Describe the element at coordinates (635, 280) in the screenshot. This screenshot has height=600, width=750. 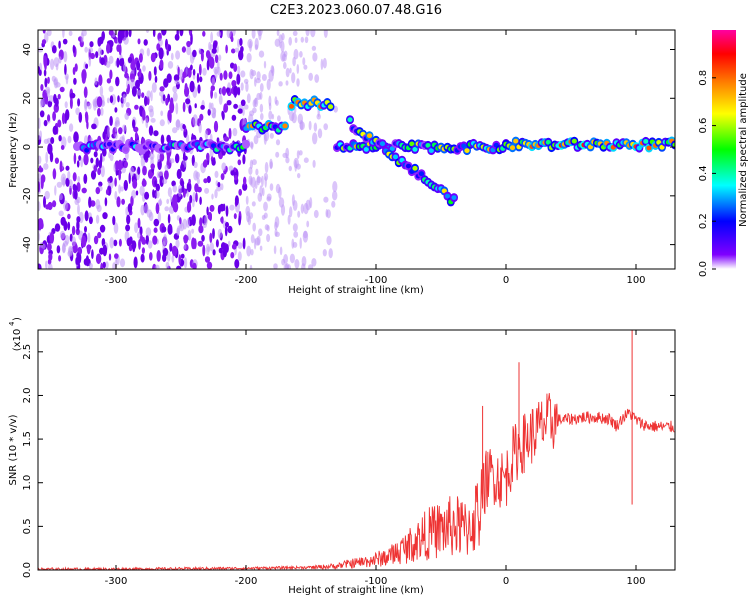
I see `x-tick-label: 100` at that location.